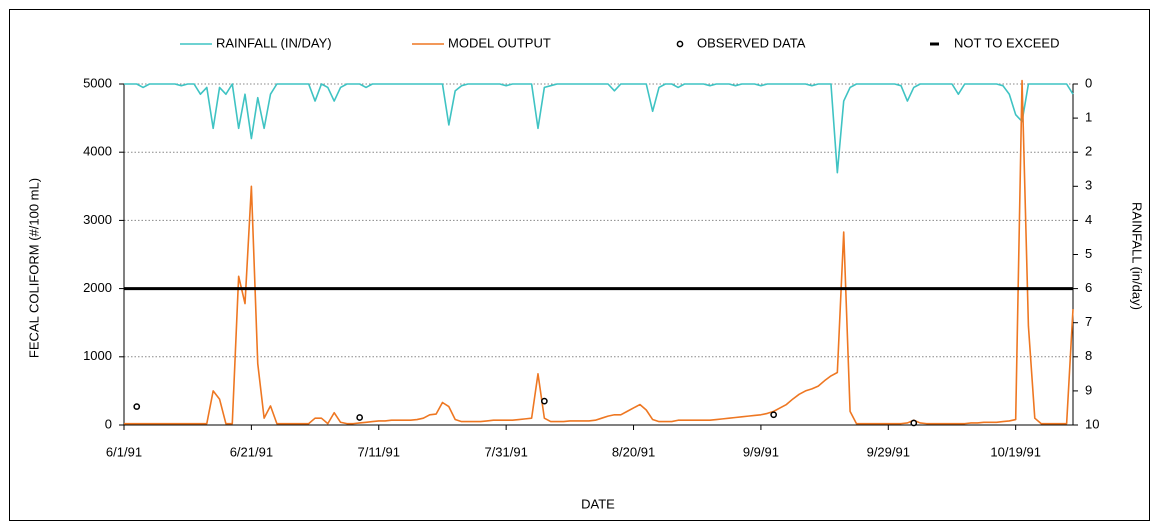  Describe the element at coordinates (1137, 256) in the screenshot. I see `y2-axis-label: RAINFALL (in/day)` at that location.